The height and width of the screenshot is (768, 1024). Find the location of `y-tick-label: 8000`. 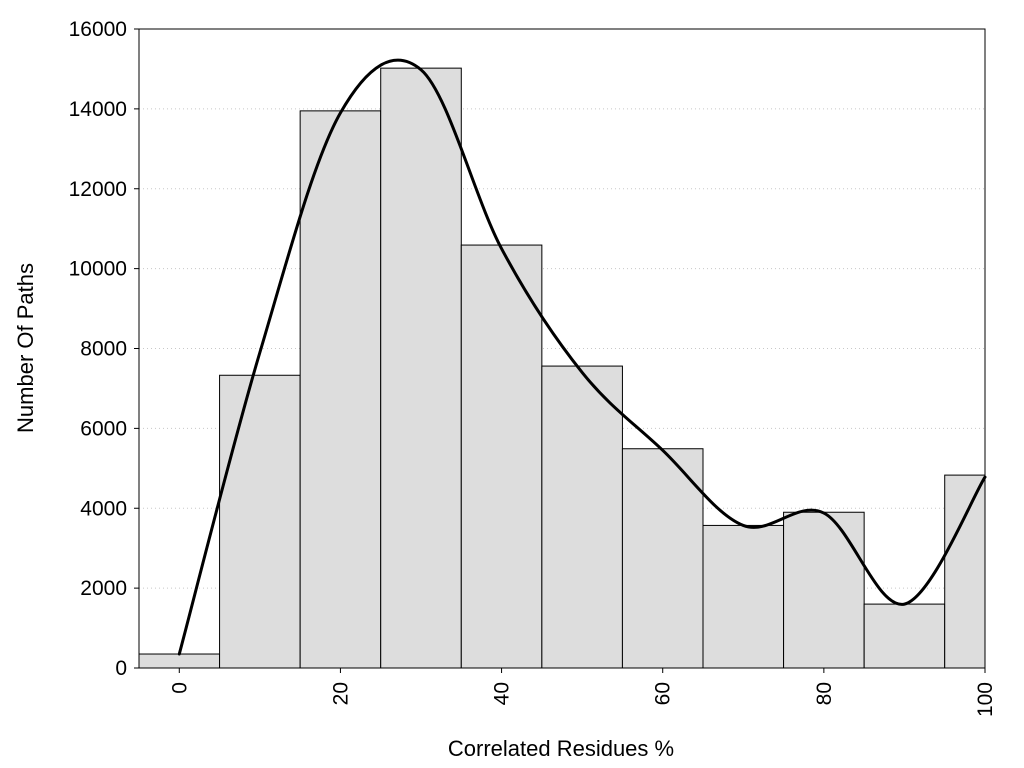

y-tick-label: 8000 is located at coordinates (103, 349).